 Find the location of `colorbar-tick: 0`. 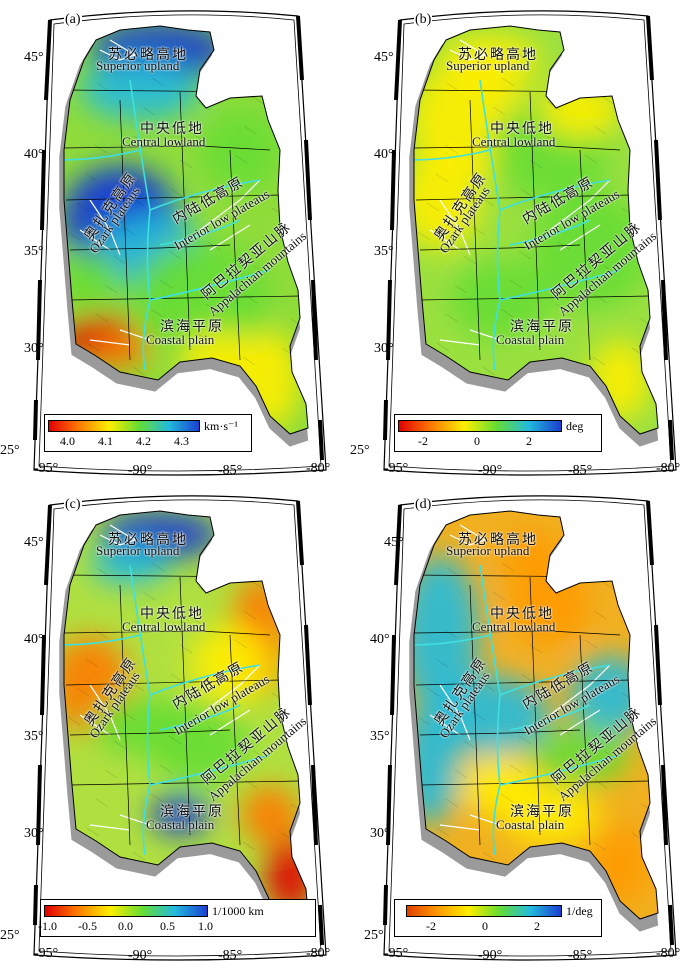

colorbar-tick: 0 is located at coordinates (477, 441).